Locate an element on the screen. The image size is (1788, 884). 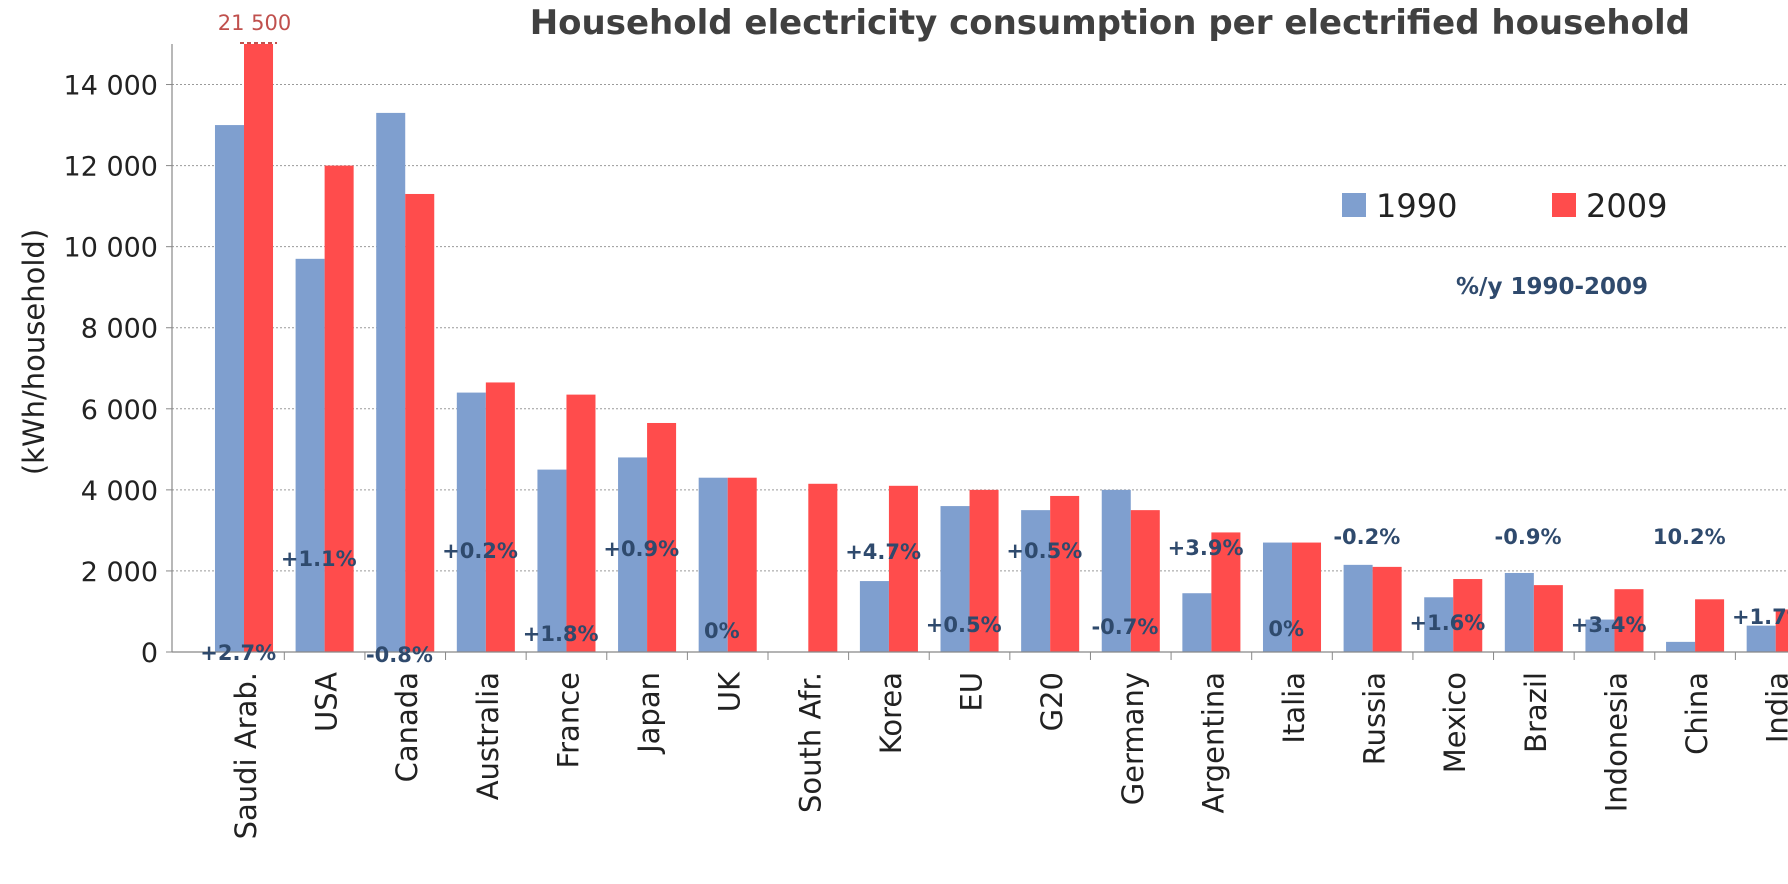
category-label: Mexico is located at coordinates (1455, 722).